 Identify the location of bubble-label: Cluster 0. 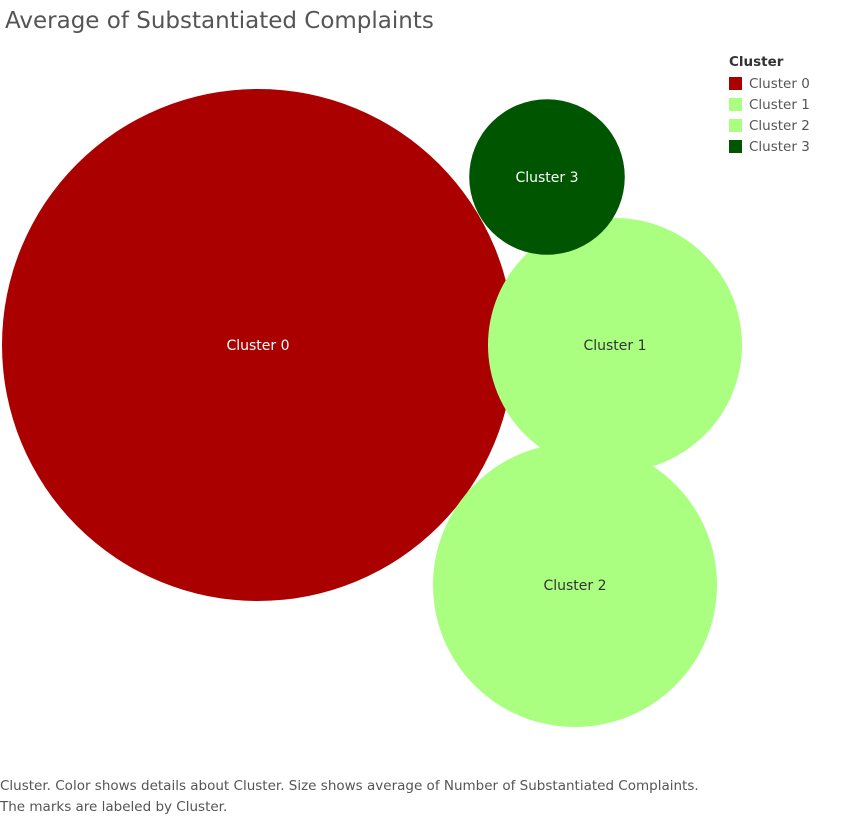
(257, 346).